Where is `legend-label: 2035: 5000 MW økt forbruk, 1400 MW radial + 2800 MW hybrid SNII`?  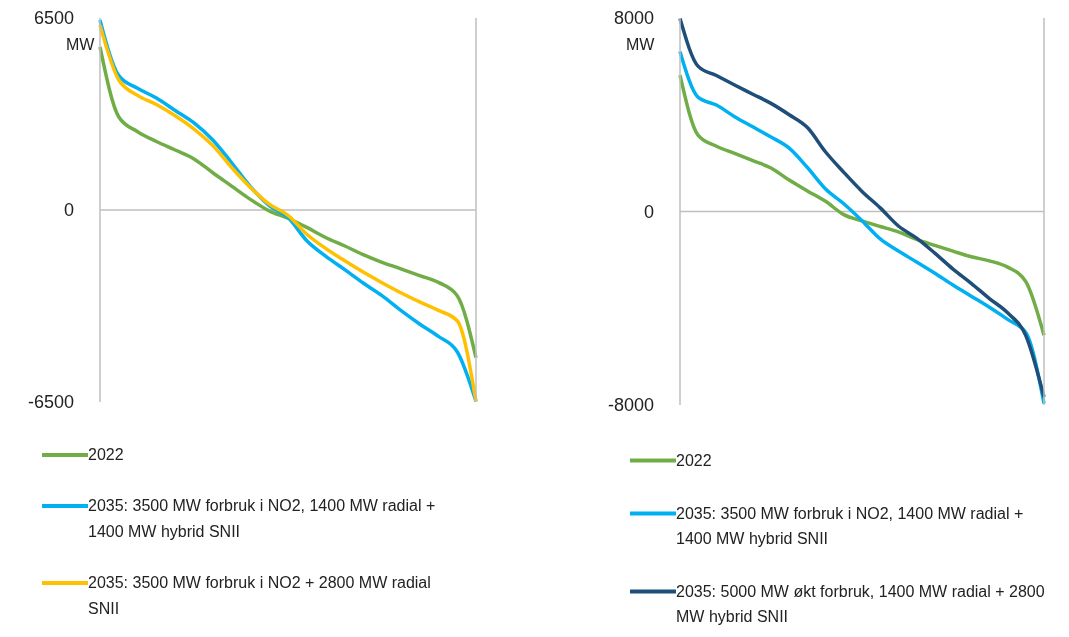
legend-label: 2035: 5000 MW økt forbruk, 1400 MW radial + 2800 MW hybrid SNII is located at coordinates (861, 604).